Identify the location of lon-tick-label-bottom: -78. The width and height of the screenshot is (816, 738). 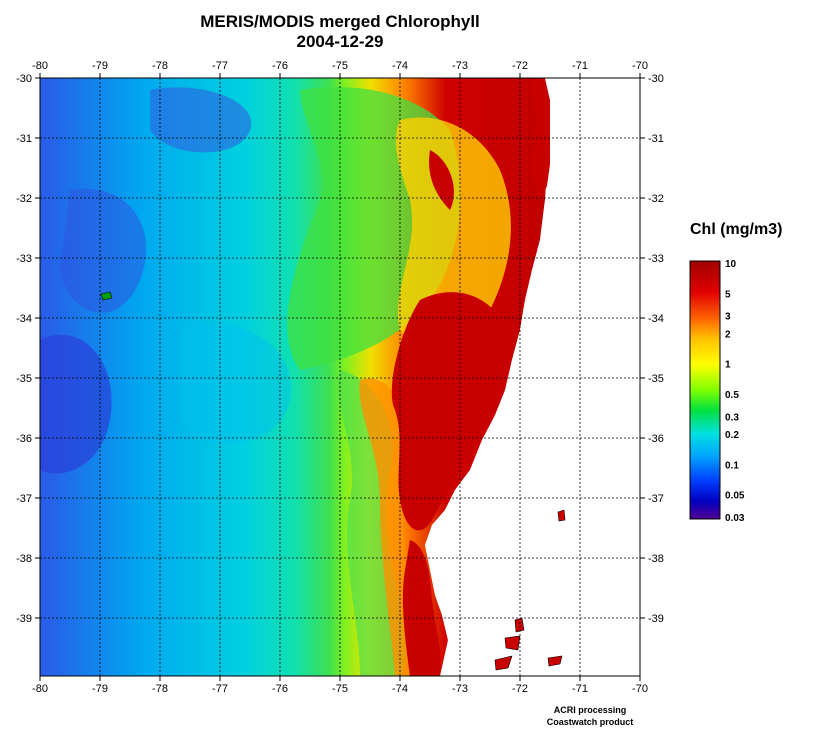
(160, 689).